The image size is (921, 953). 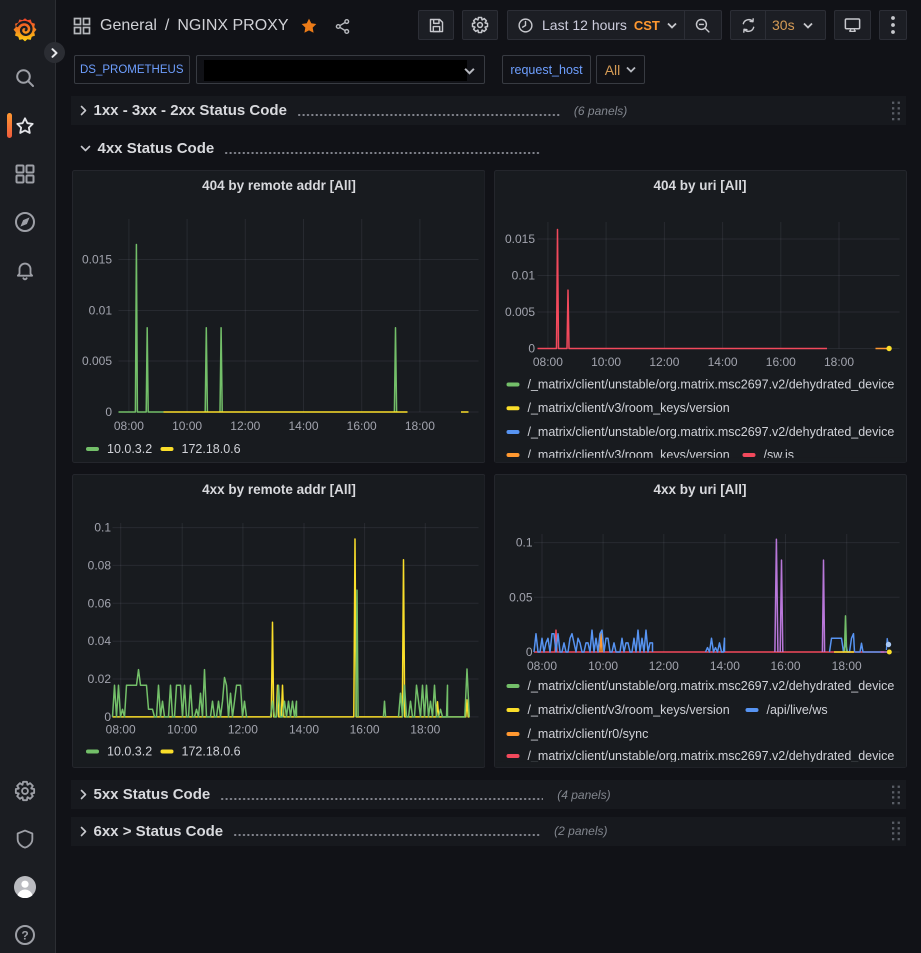 I want to click on svg-text: 0.08, so click(x=99, y=565).